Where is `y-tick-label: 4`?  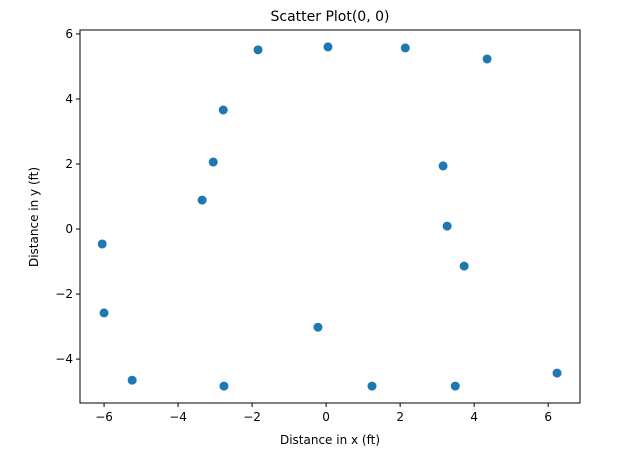 y-tick-label: 4 is located at coordinates (69, 99).